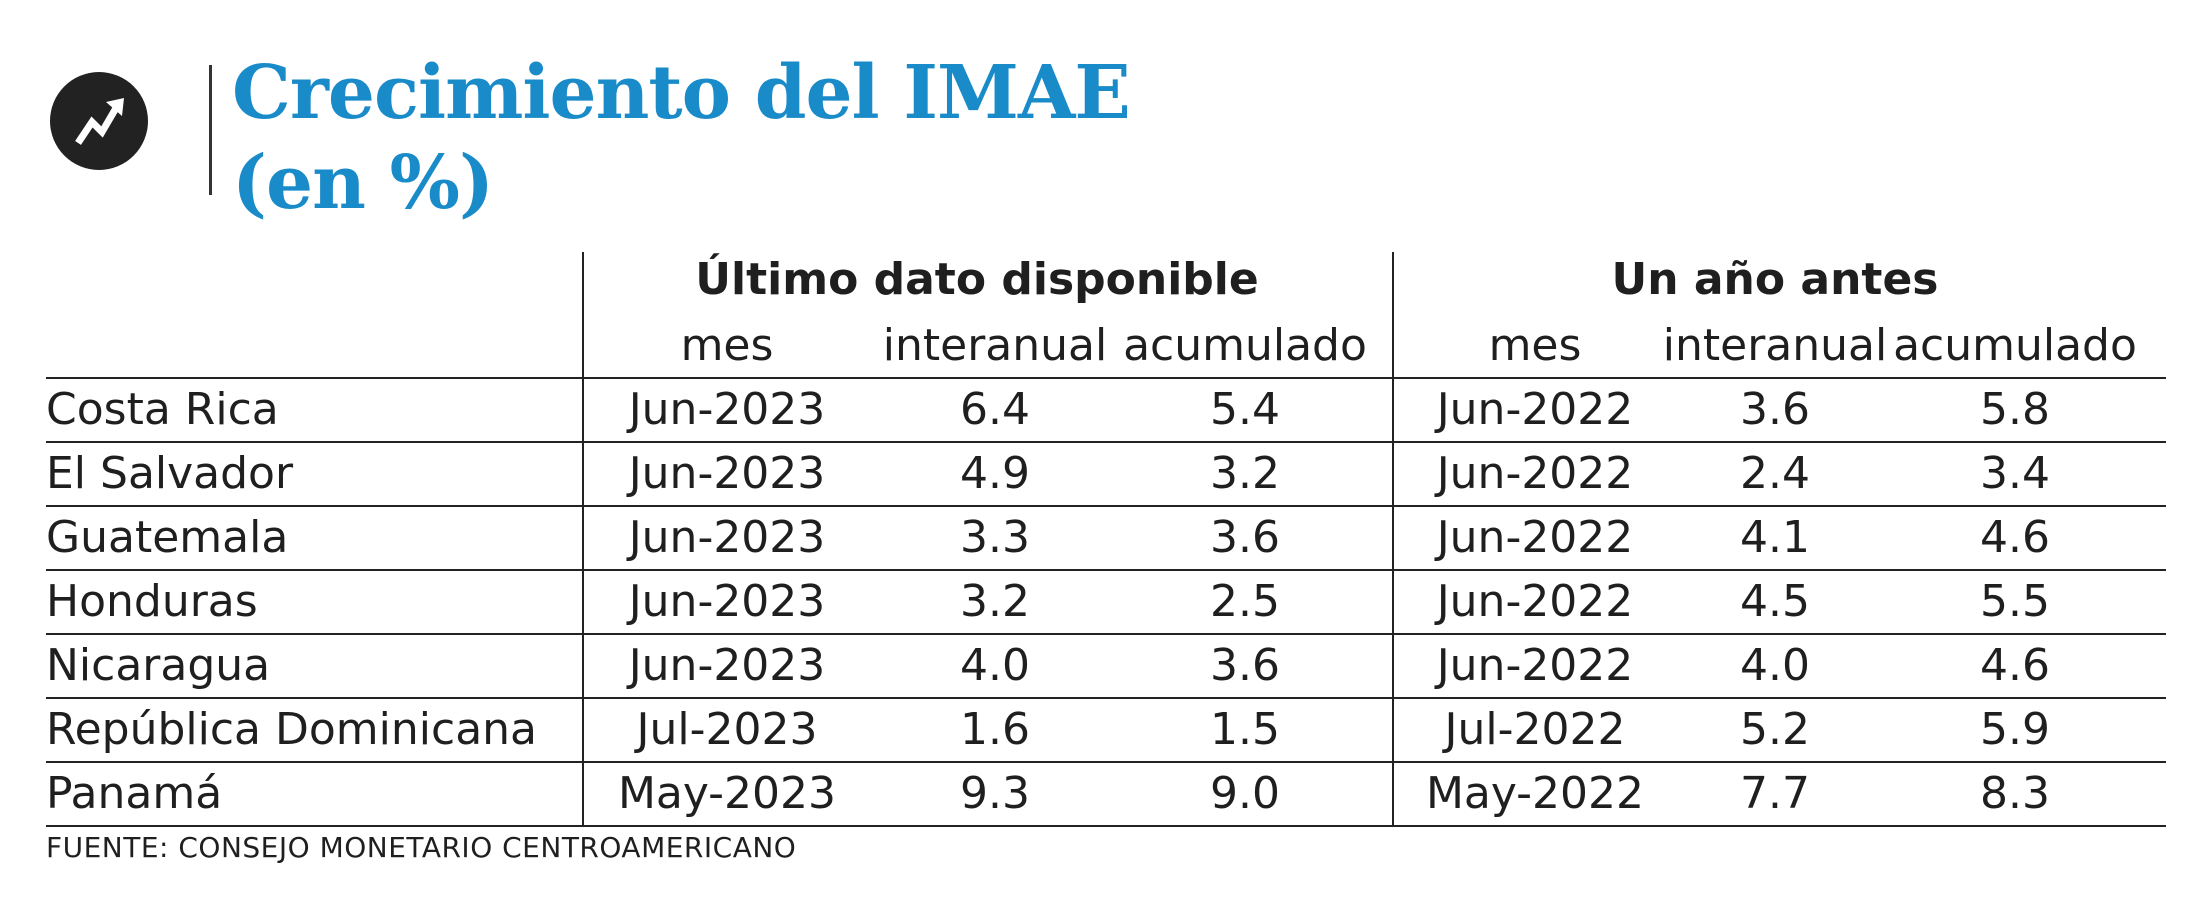 This screenshot has height=899, width=2195. Describe the element at coordinates (292, 729) in the screenshot. I see `country-label: República Dominicana` at that location.